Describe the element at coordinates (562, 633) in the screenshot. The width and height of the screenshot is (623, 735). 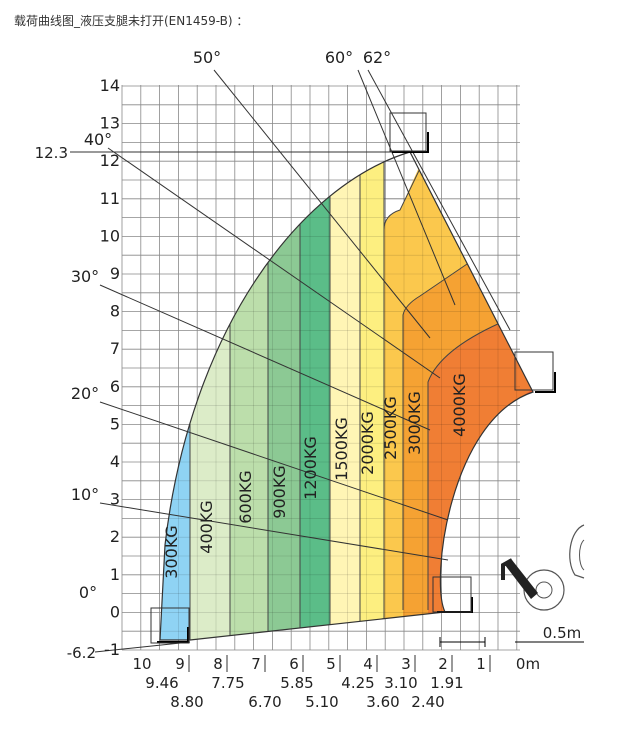
I see `scale-label: 0.5m` at that location.